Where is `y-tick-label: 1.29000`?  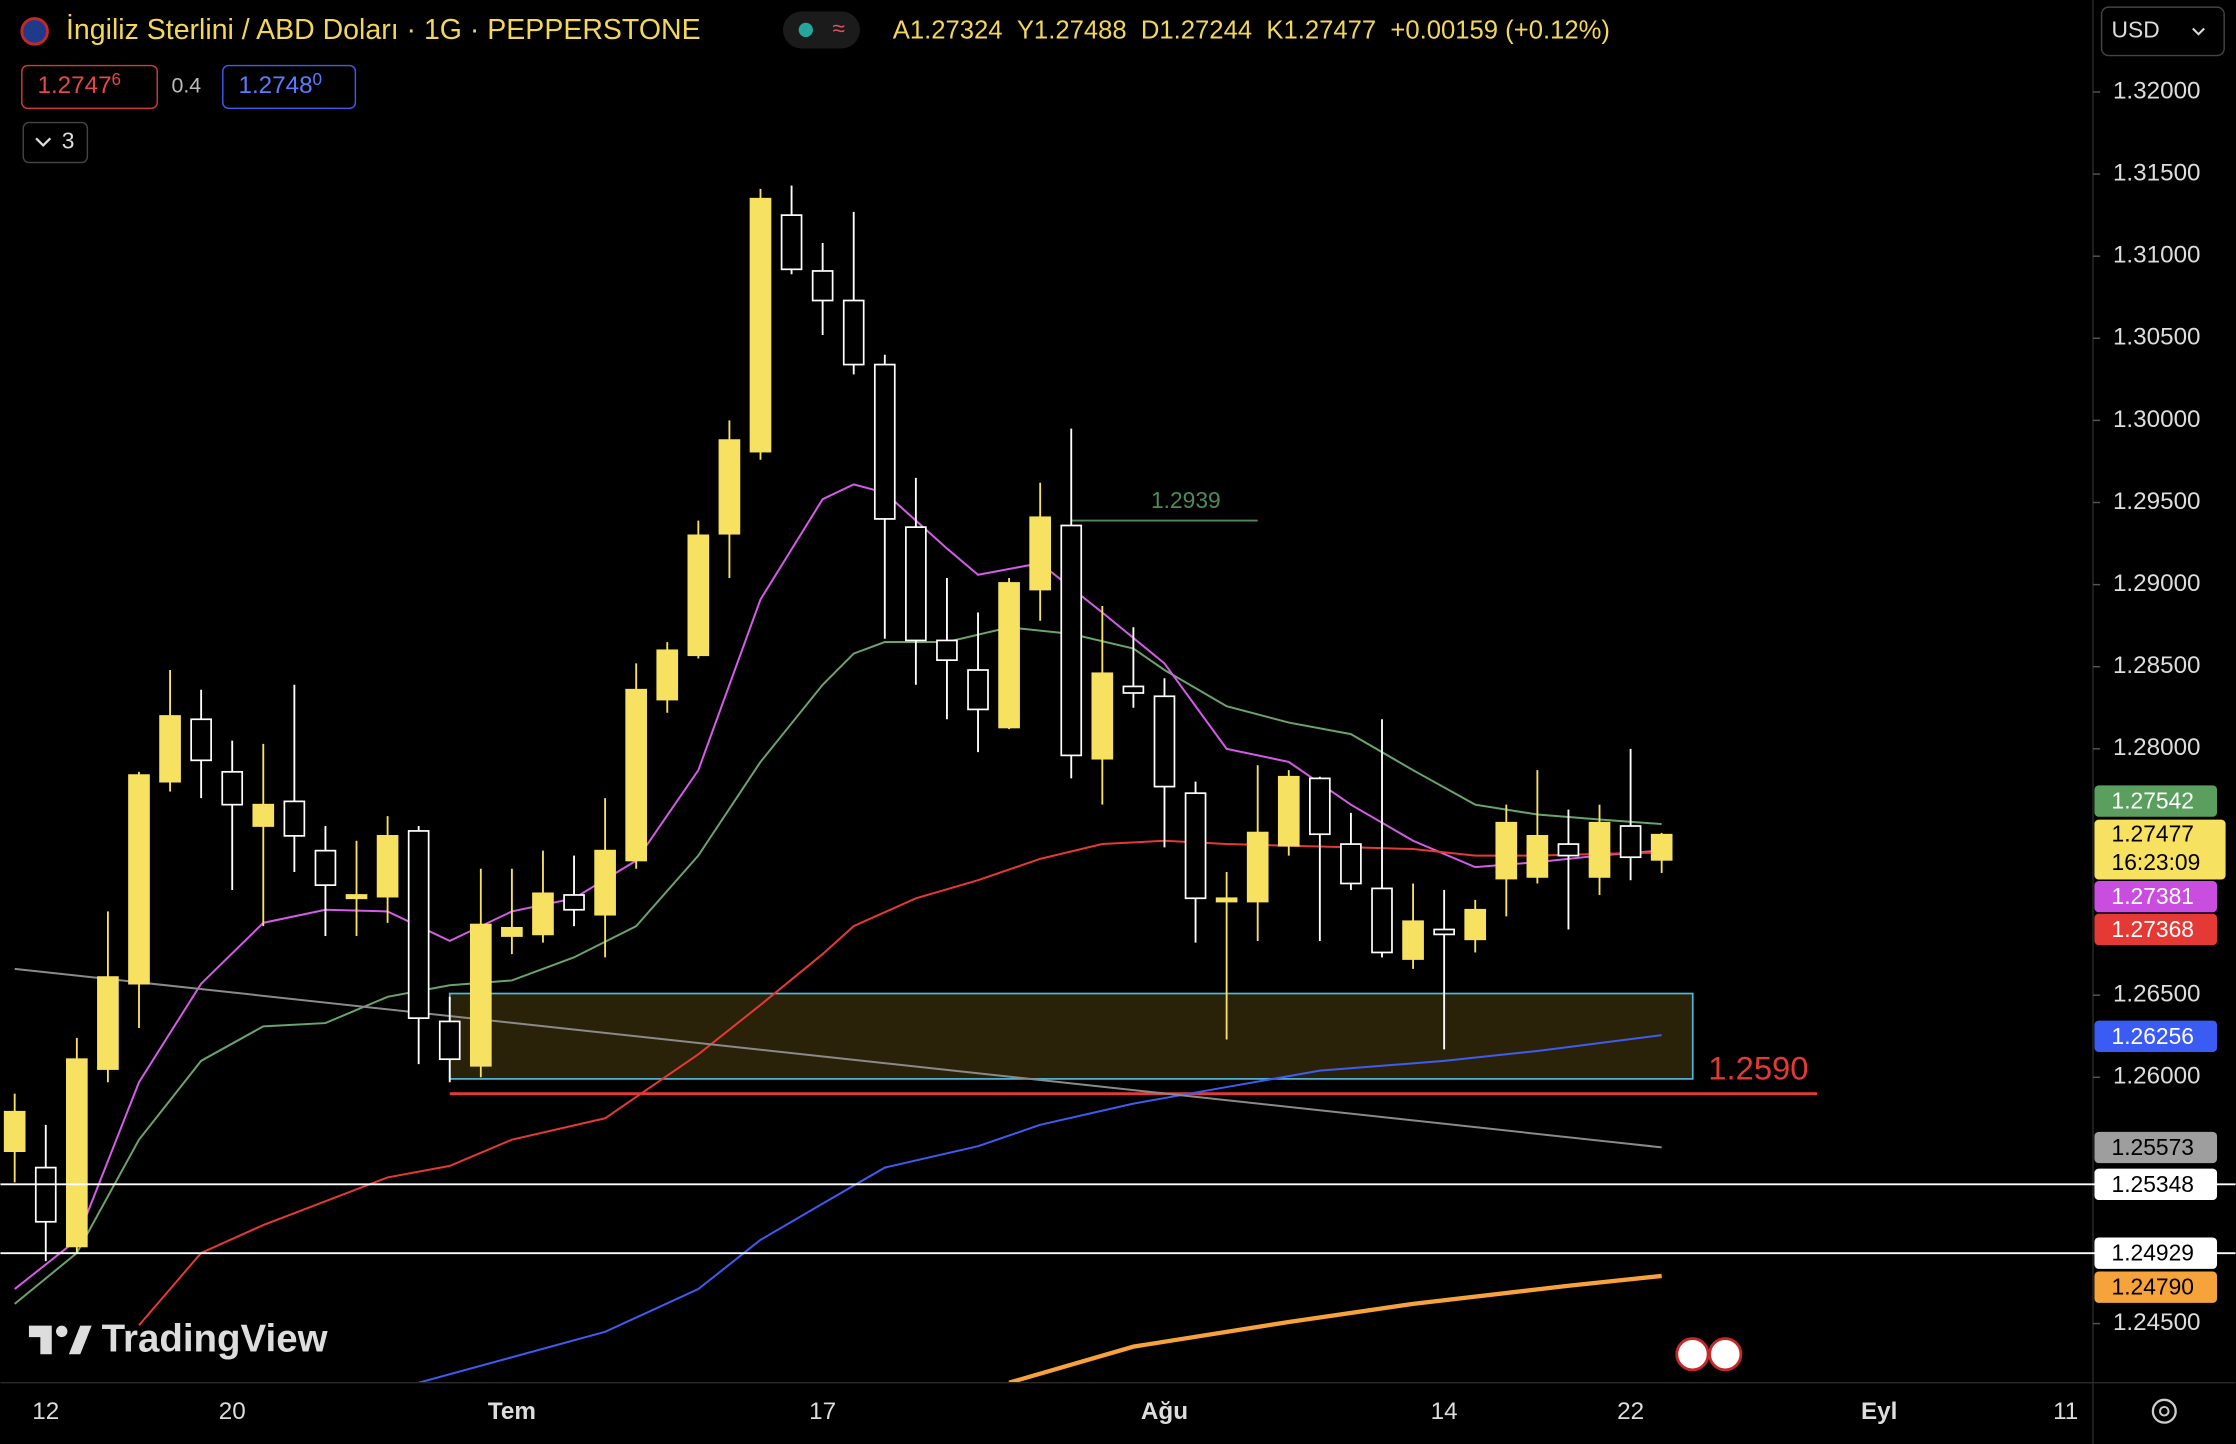 y-tick-label: 1.29000 is located at coordinates (2157, 583).